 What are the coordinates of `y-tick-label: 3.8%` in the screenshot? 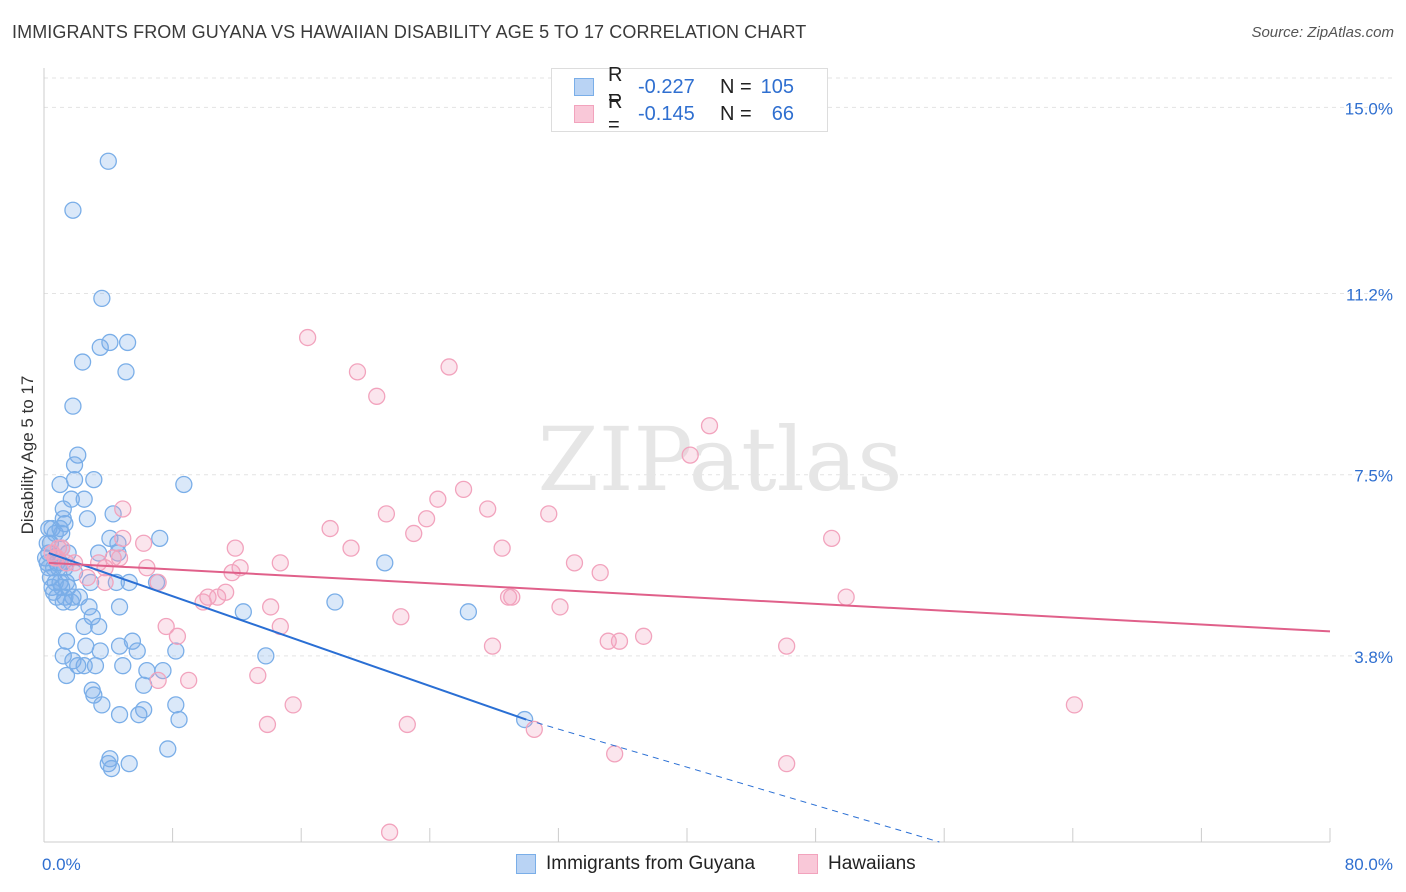 It's located at (1373, 657).